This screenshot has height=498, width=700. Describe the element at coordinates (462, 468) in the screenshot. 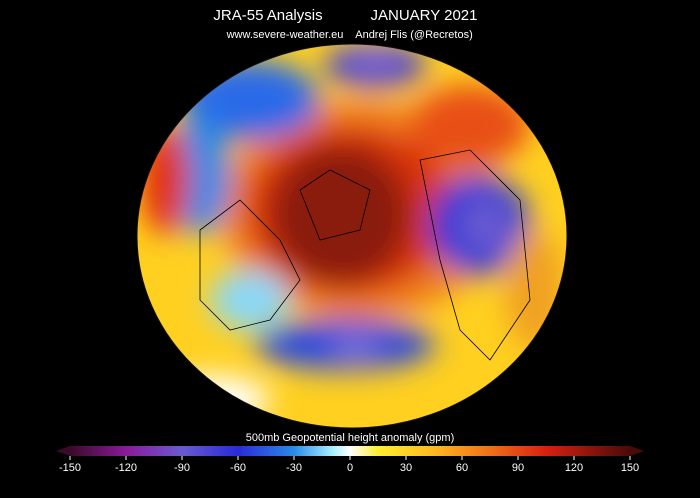

I see `colorbar-tick-label: 60` at that location.